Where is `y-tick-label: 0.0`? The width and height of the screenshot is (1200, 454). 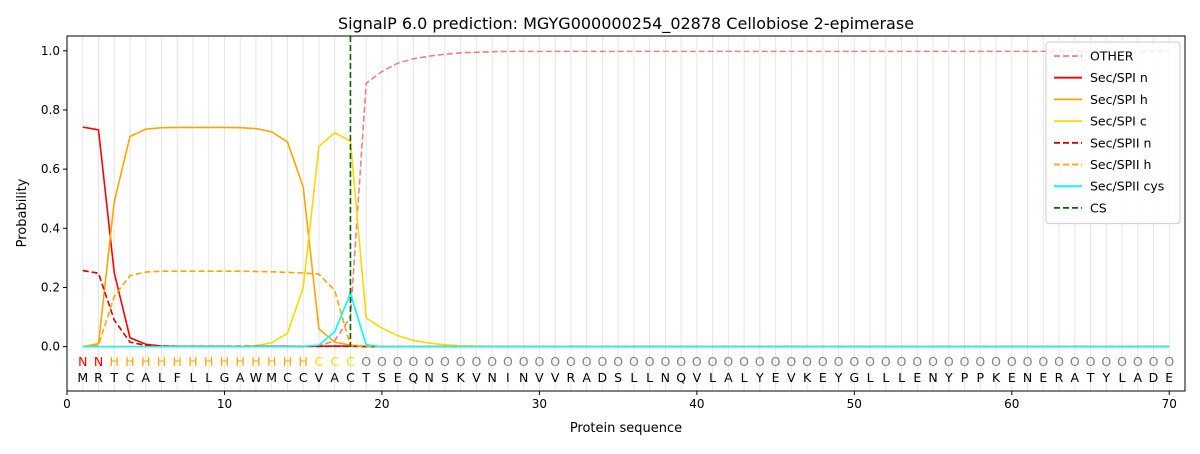
y-tick-label: 0.0 is located at coordinates (50, 347).